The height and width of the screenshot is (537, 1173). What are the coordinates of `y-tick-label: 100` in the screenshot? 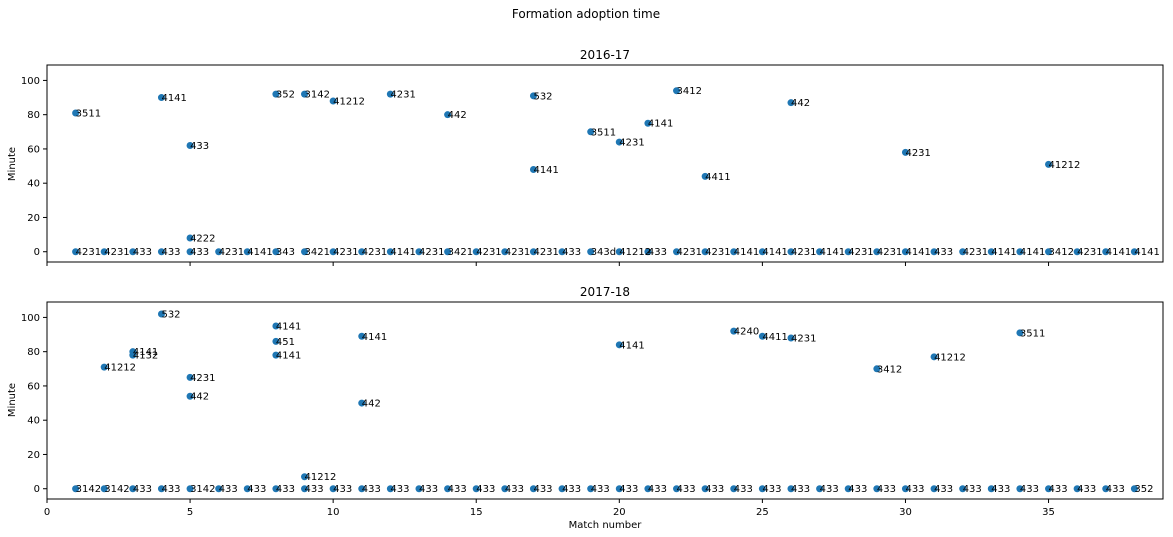 It's located at (30, 81).